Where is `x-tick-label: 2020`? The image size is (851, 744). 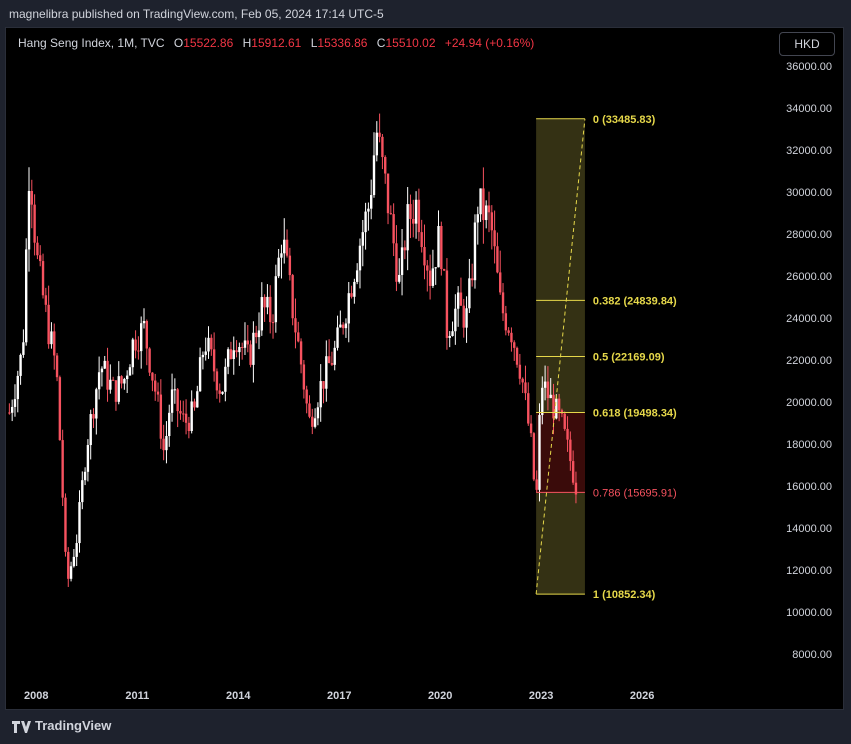
x-tick-label: 2020 is located at coordinates (440, 696).